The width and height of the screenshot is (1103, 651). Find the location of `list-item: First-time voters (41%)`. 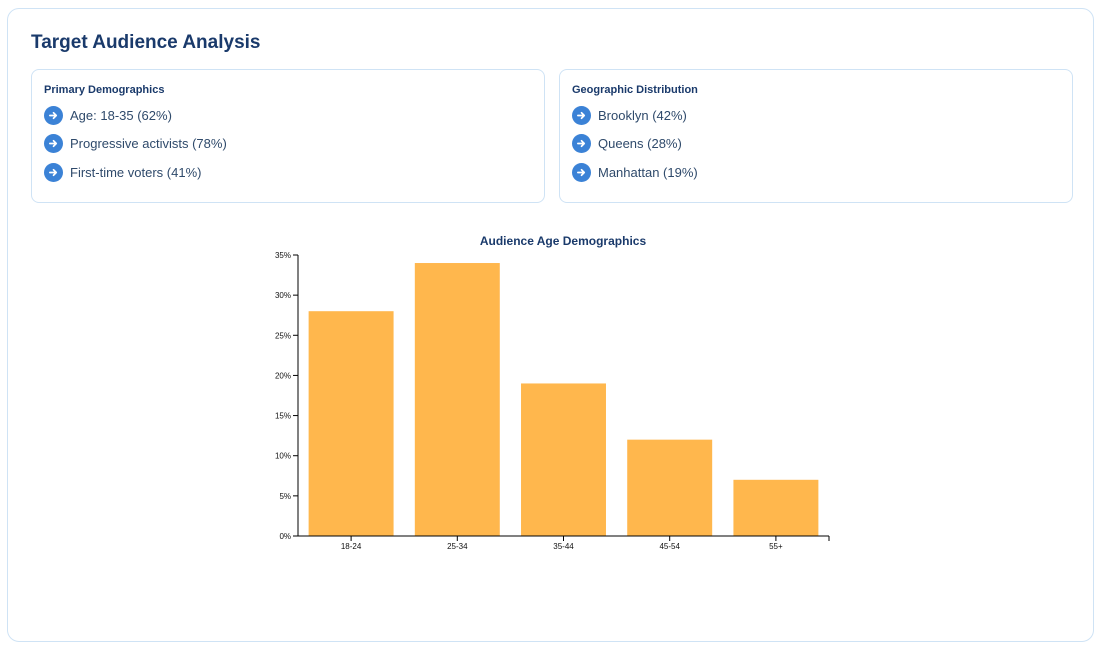

list-item: First-time voters (41%) is located at coordinates (135, 172).